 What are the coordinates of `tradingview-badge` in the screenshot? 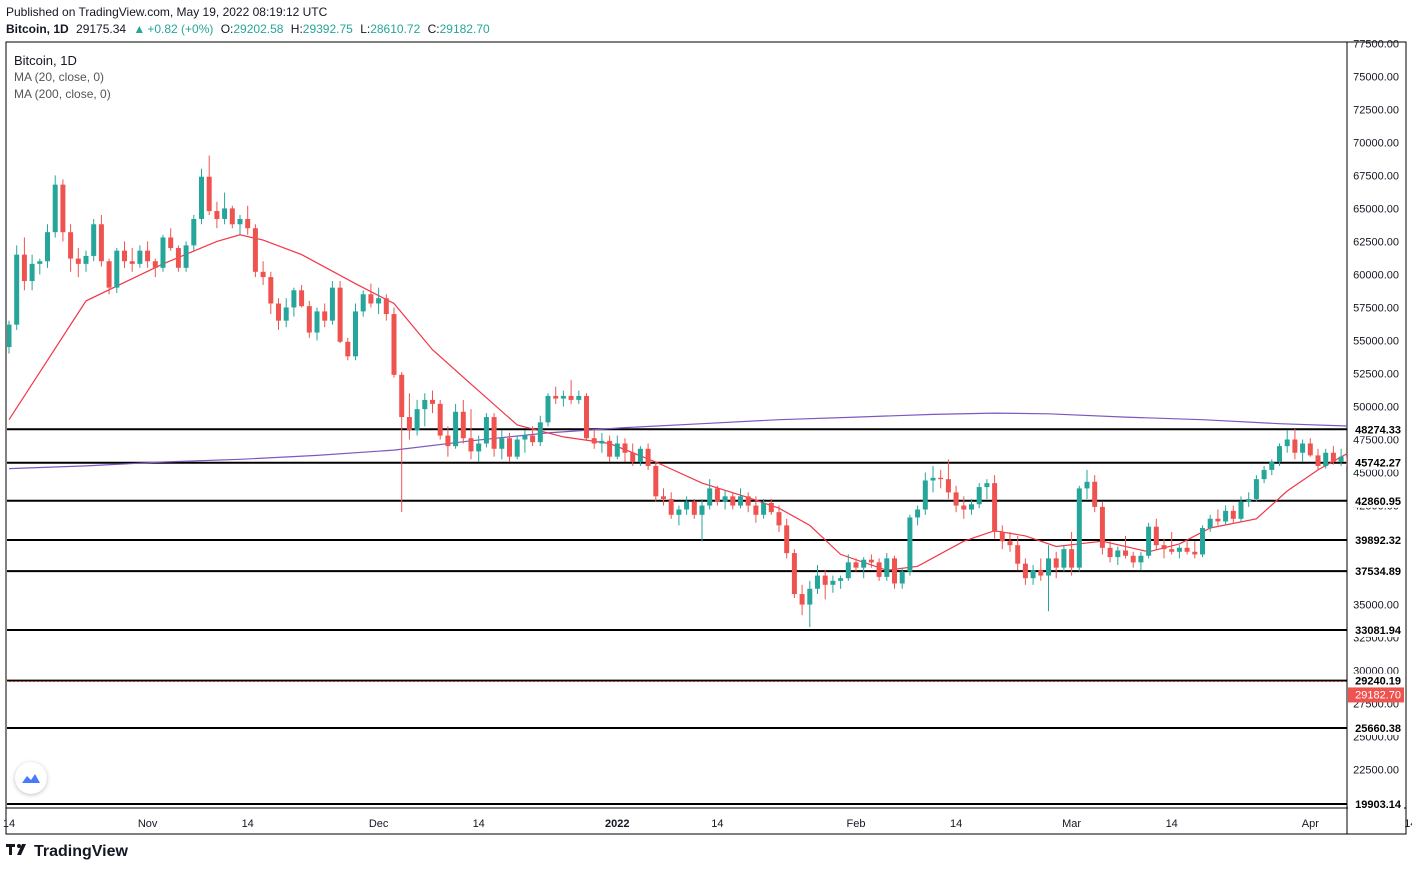 It's located at (31, 778).